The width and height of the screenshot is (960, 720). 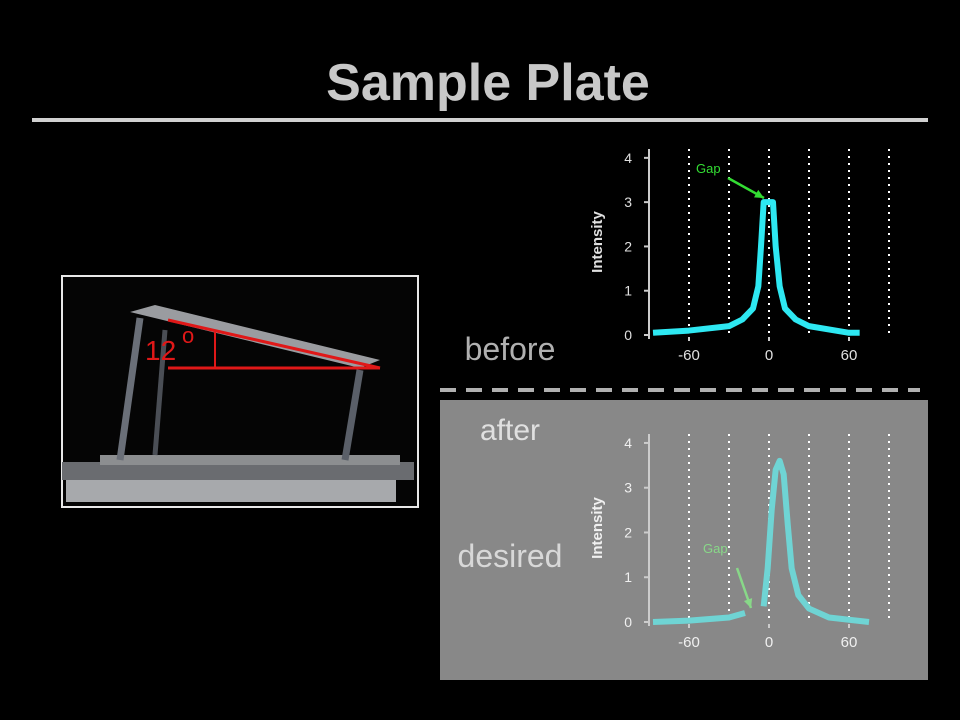 What do you see at coordinates (240, 391) in the screenshot?
I see `photo: 12 o` at bounding box center [240, 391].